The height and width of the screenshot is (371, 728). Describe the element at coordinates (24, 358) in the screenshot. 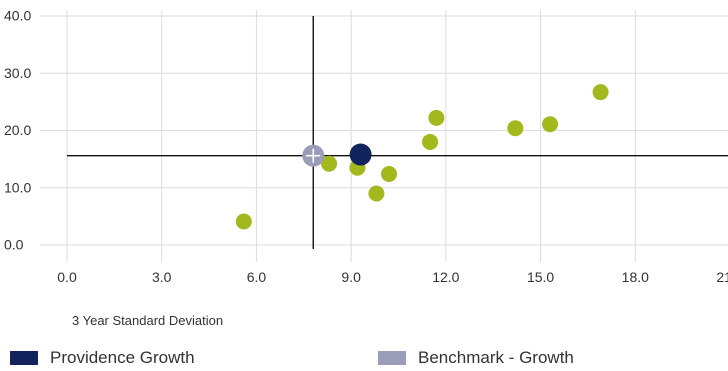

I see `legend-swatch-providence-growth` at that location.